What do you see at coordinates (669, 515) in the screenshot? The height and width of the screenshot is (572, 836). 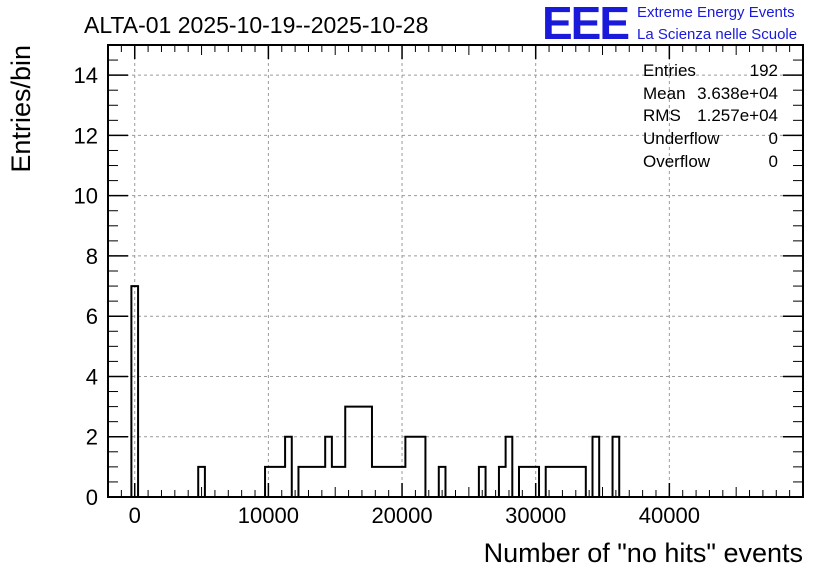 I see `x-tick-label: 40000` at bounding box center [669, 515].